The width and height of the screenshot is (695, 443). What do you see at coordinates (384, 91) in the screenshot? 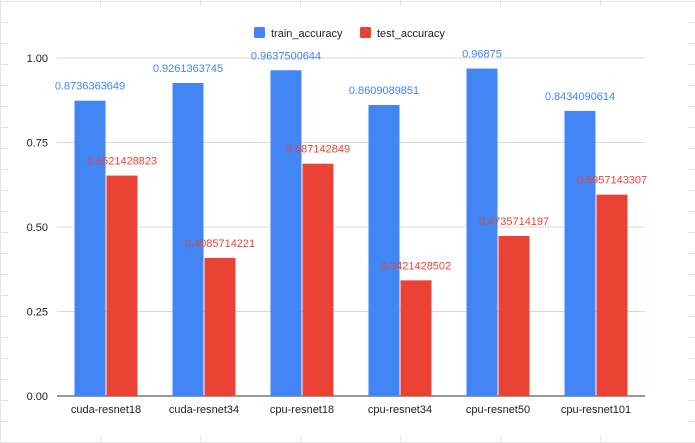
I see `data-label: 0.8609089851` at bounding box center [384, 91].